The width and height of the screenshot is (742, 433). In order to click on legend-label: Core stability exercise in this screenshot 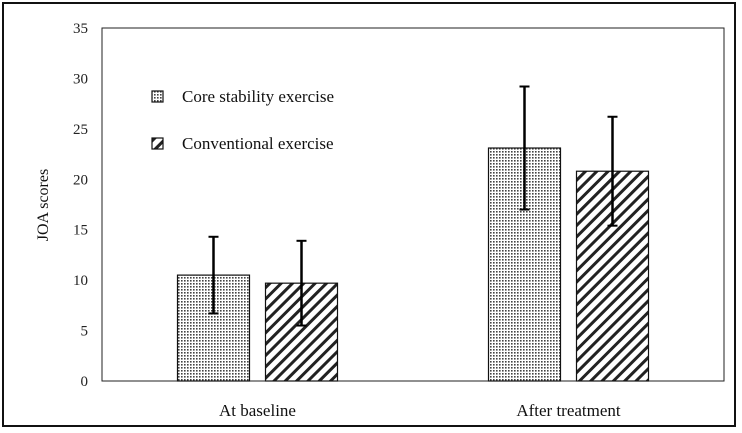, I will do `click(258, 96)`.